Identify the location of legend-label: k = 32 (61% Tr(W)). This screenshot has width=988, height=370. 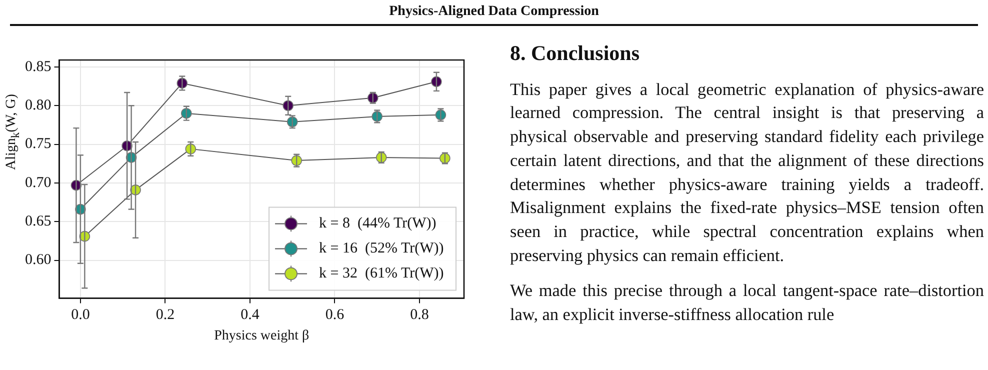
(381, 274).